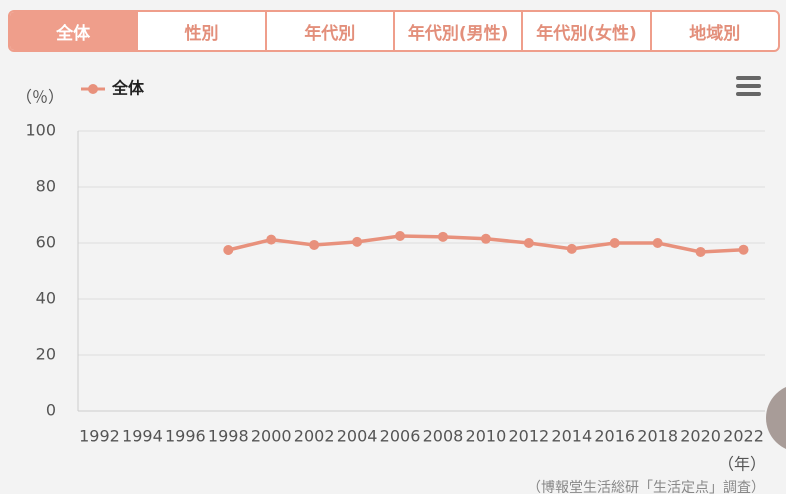 This screenshot has height=494, width=786. Describe the element at coordinates (328, 31) in the screenshot. I see `tab: 年代別` at that location.